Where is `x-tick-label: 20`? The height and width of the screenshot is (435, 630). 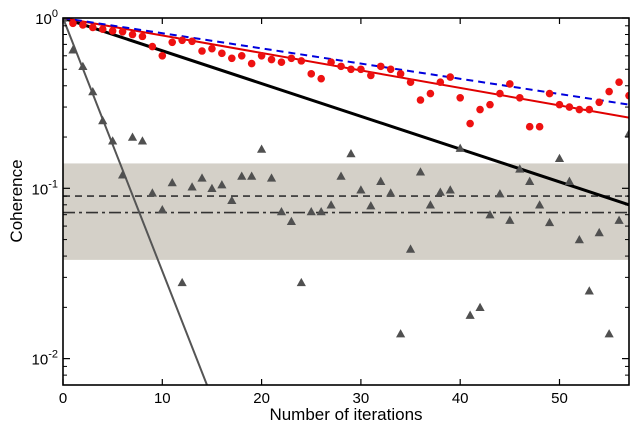 x-tick-label: 20 is located at coordinates (261, 398).